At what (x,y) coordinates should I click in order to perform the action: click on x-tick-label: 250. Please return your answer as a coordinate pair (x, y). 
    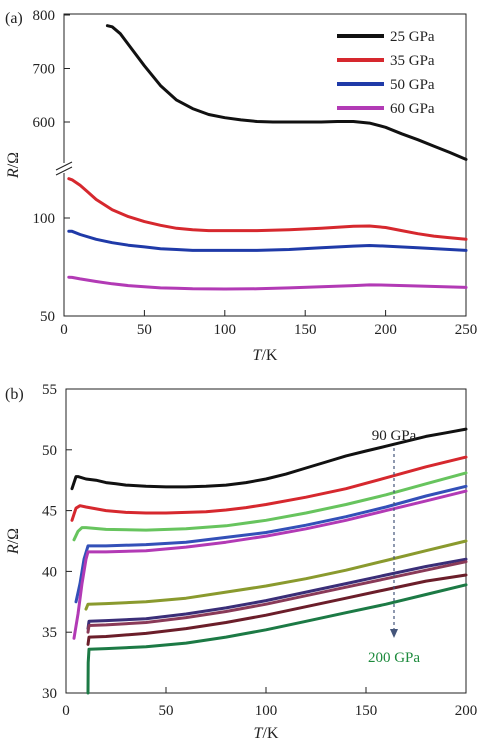
    Looking at the image, I should click on (466, 330).